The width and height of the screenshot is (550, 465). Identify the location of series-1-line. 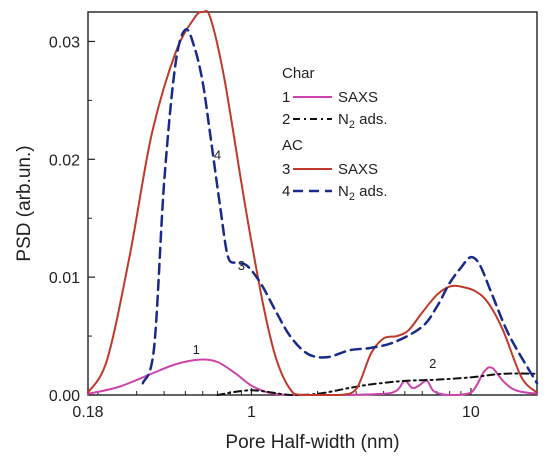
(312, 377).